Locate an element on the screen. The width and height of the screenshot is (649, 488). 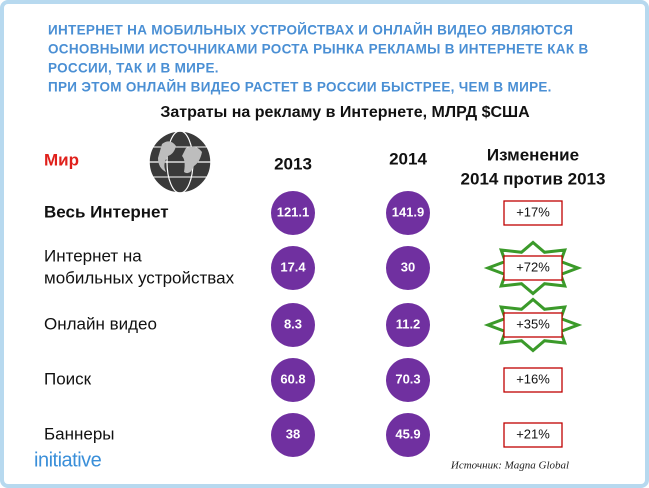
value-2013: 8.3 is located at coordinates (293, 323).